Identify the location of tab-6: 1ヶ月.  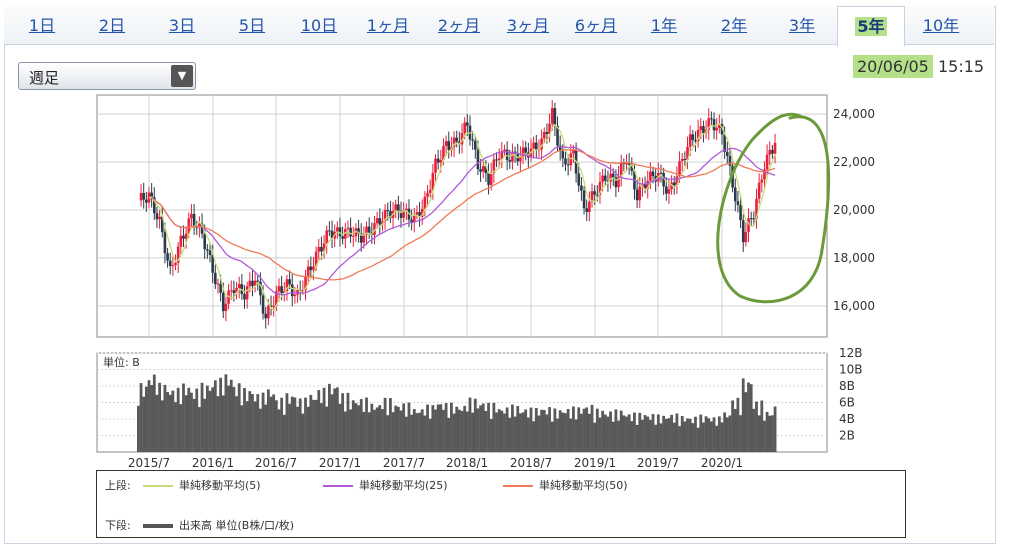
(388, 25).